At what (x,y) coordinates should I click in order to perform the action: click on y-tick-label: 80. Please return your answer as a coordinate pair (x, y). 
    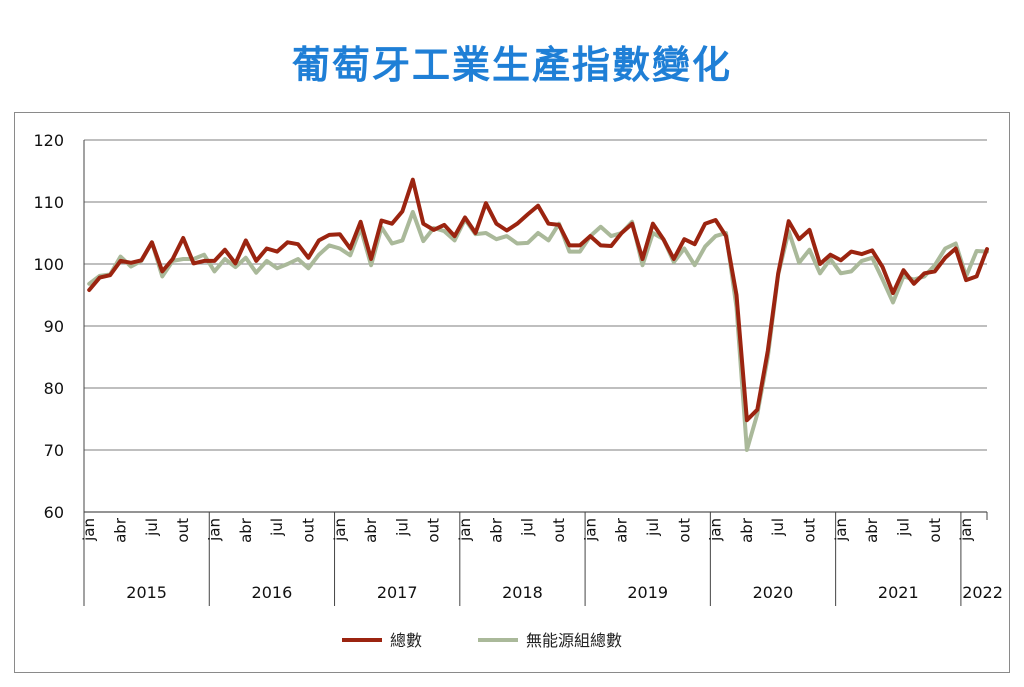
    Looking at the image, I should click on (54, 388).